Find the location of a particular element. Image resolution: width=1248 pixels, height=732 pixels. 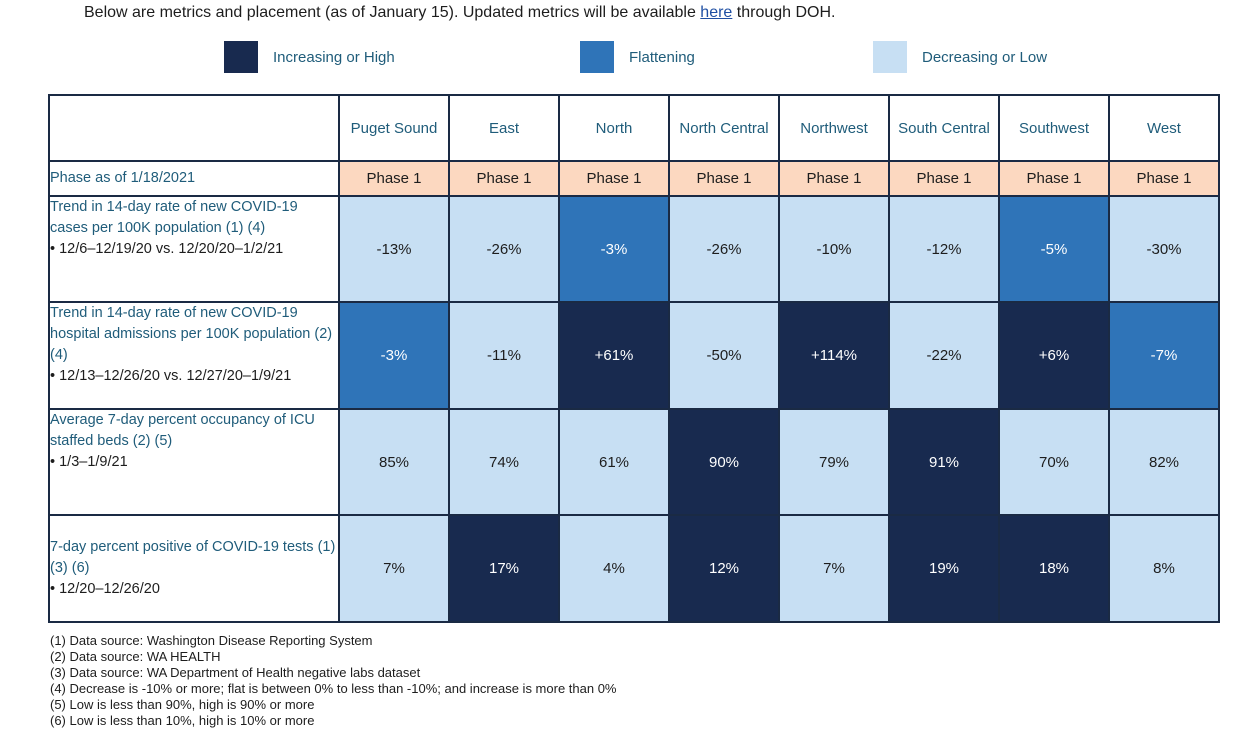

legend-label-high: Increasing or High is located at coordinates (334, 57).